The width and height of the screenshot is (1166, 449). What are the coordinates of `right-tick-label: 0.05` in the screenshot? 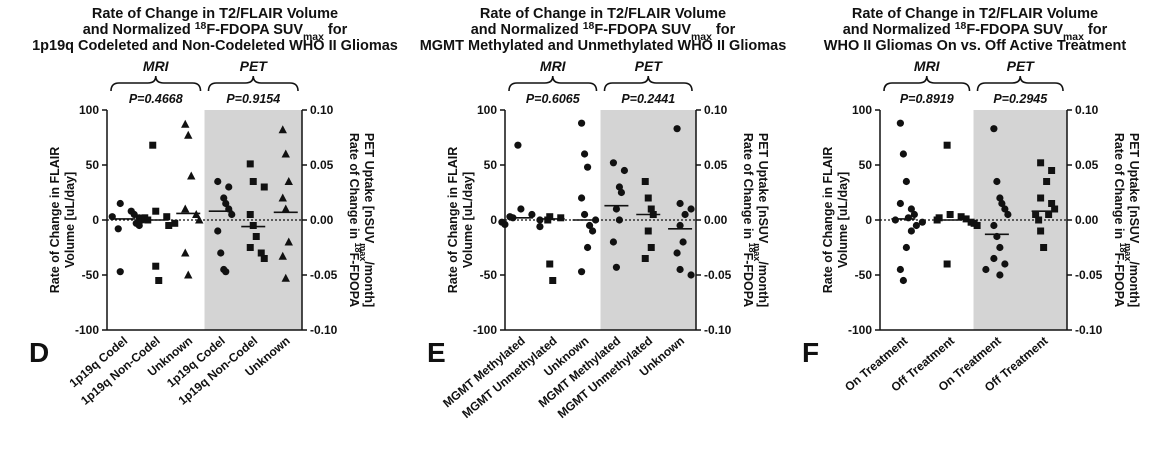 It's located at (322, 165).